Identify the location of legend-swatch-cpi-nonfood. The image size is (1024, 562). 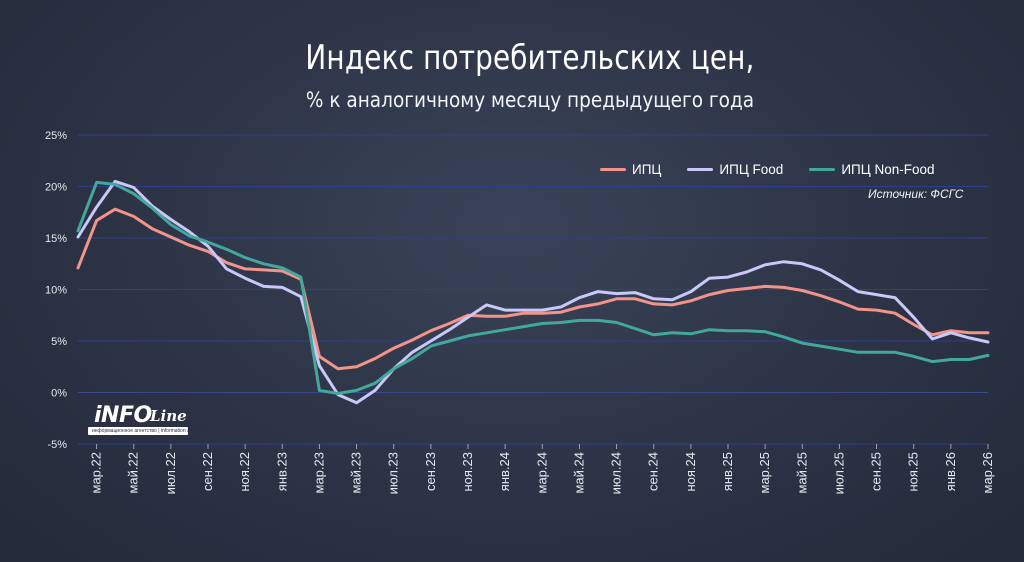
(822, 169).